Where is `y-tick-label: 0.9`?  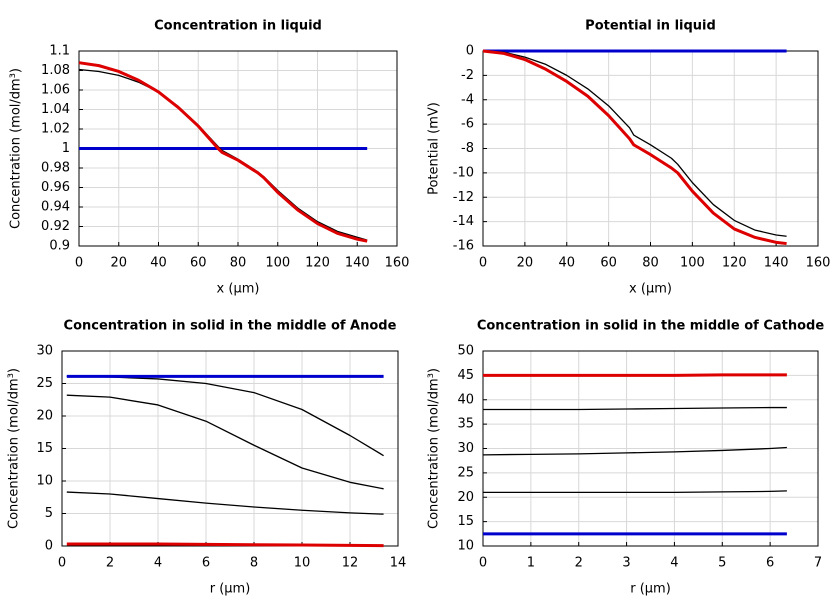
y-tick-label: 0.9 is located at coordinates (59, 246).